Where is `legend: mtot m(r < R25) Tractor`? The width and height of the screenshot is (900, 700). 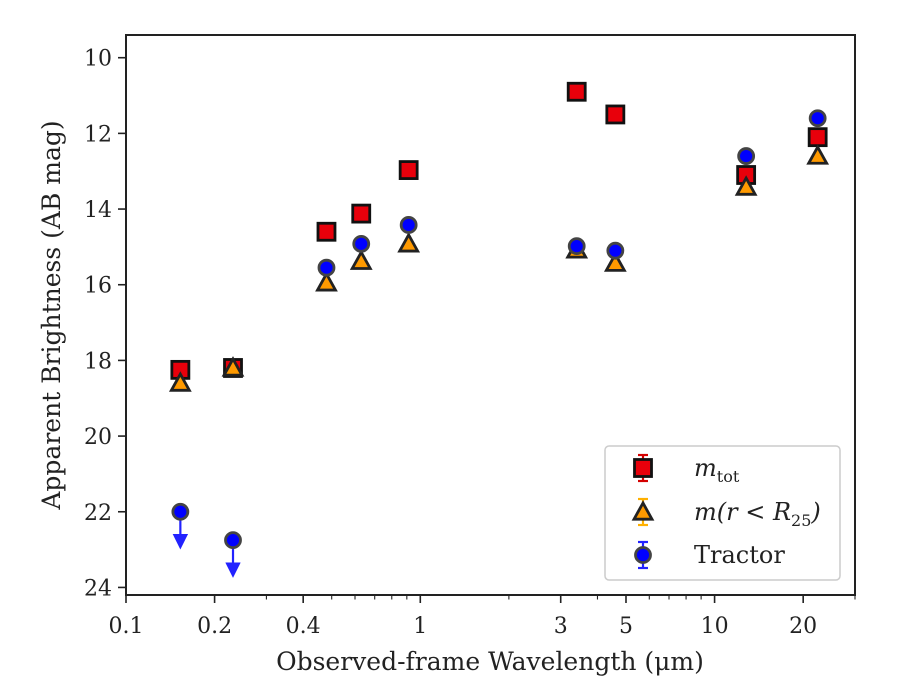 legend: mtot m(r < R25) Tractor is located at coordinates (722, 513).